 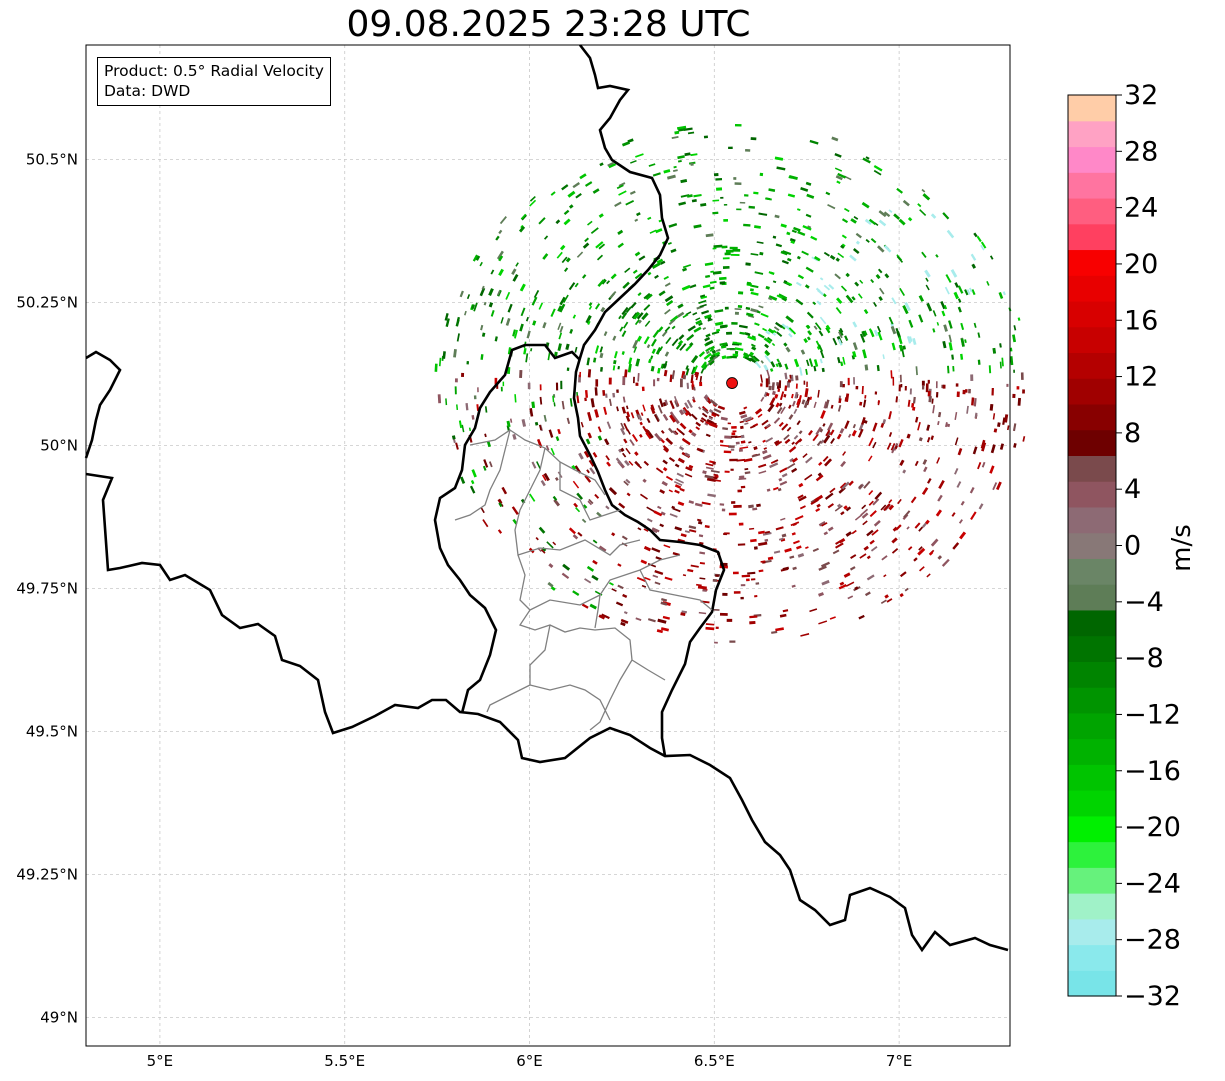 What do you see at coordinates (1141, 95) in the screenshot?
I see `colorbar-tick-label: 32` at bounding box center [1141, 95].